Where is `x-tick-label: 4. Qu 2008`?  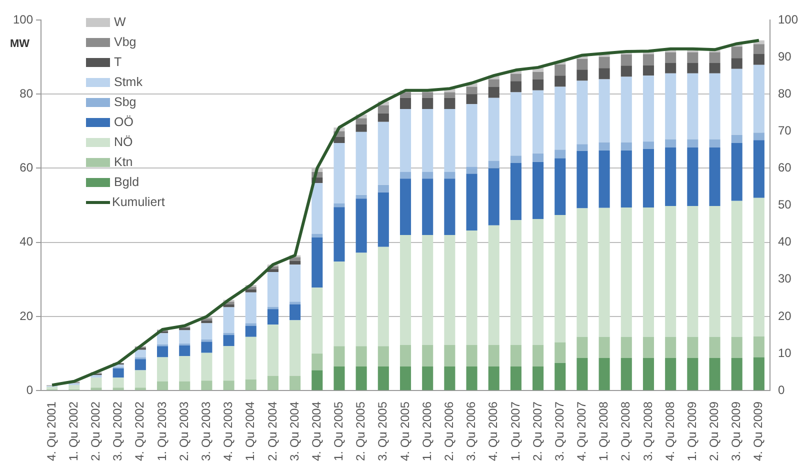 x-tick-label: 4. Qu 2008 is located at coordinates (669, 431).